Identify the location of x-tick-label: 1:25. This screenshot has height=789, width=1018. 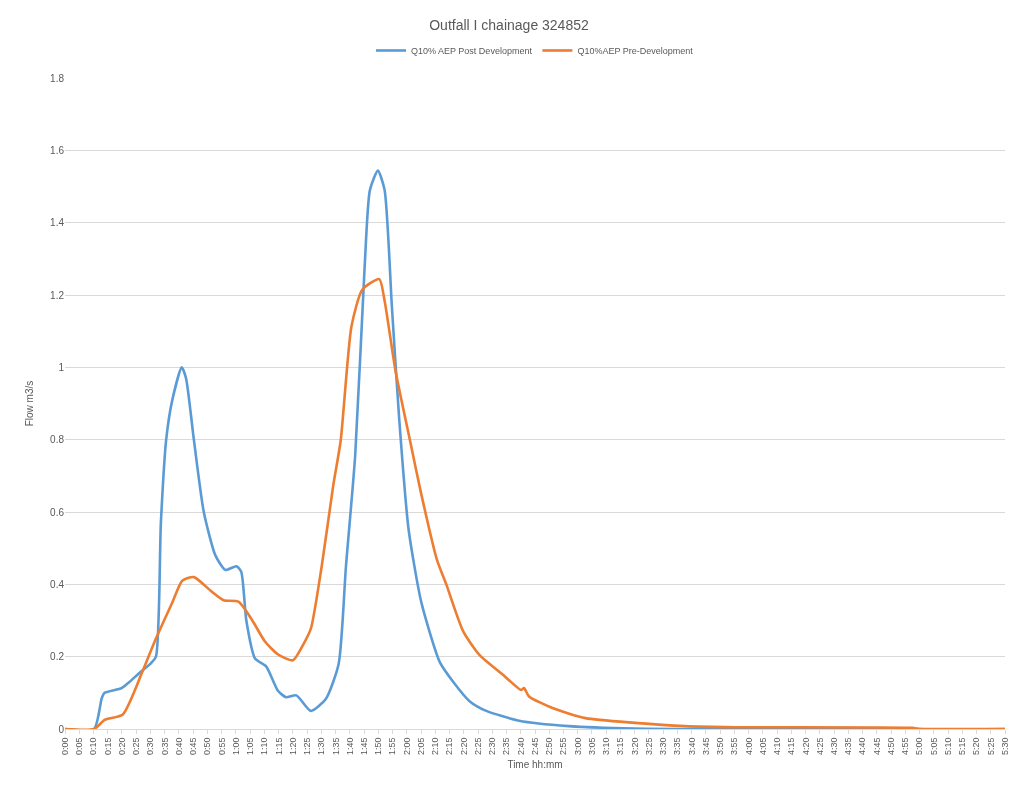
(307, 746).